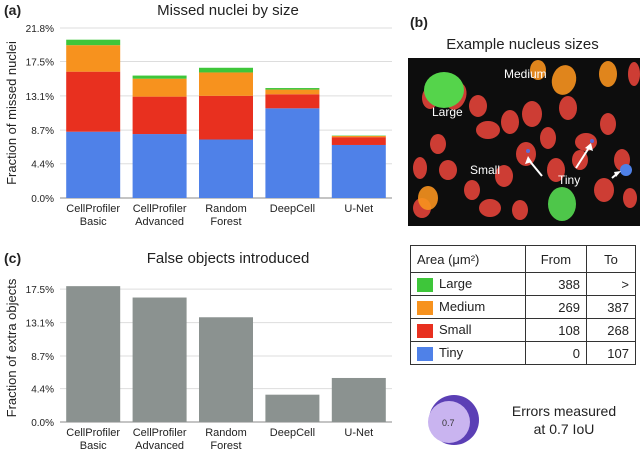 The width and height of the screenshot is (640, 456). Describe the element at coordinates (228, 258) in the screenshot. I see `chart-c-title: False objects introduced` at that location.